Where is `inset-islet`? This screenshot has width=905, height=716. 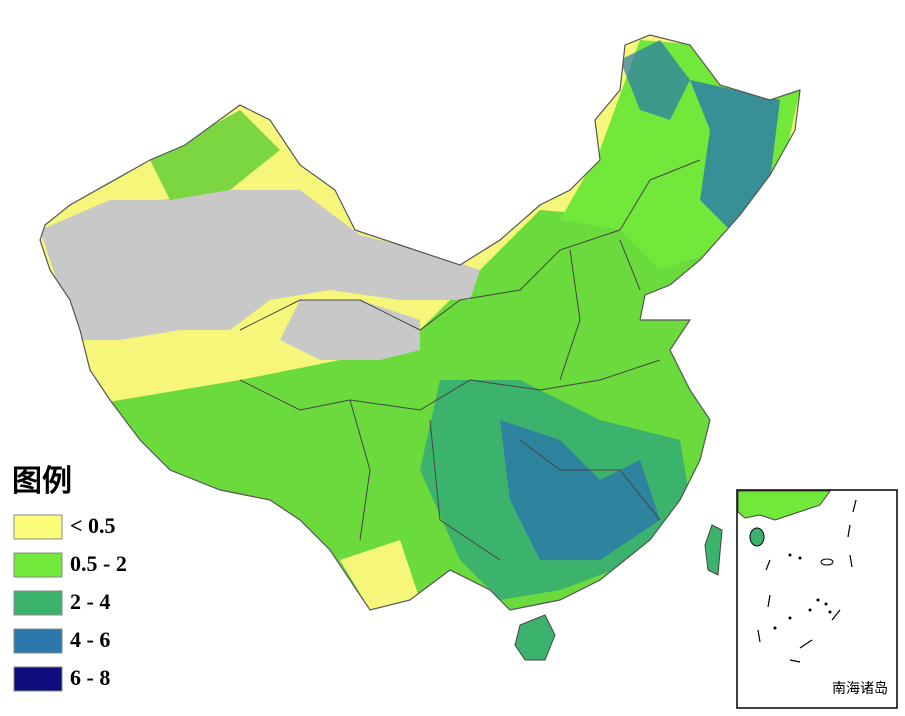 inset-islet is located at coordinates (827, 562).